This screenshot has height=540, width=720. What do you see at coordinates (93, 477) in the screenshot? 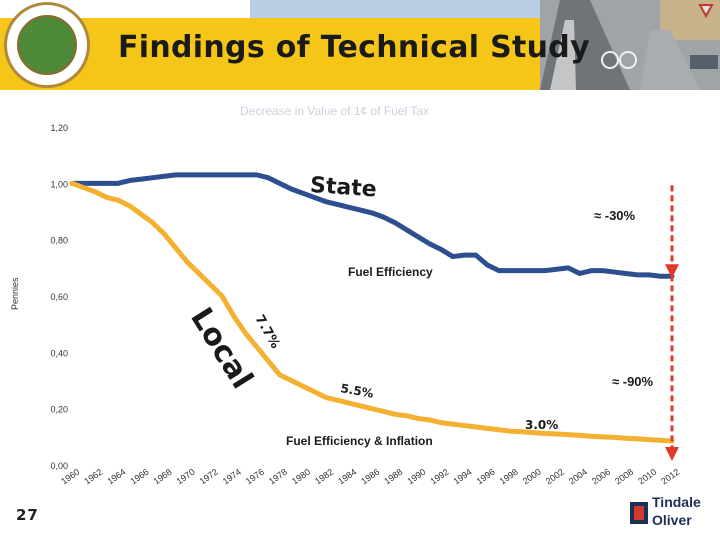
I see `x-tick-label: 1962` at bounding box center [93, 477].